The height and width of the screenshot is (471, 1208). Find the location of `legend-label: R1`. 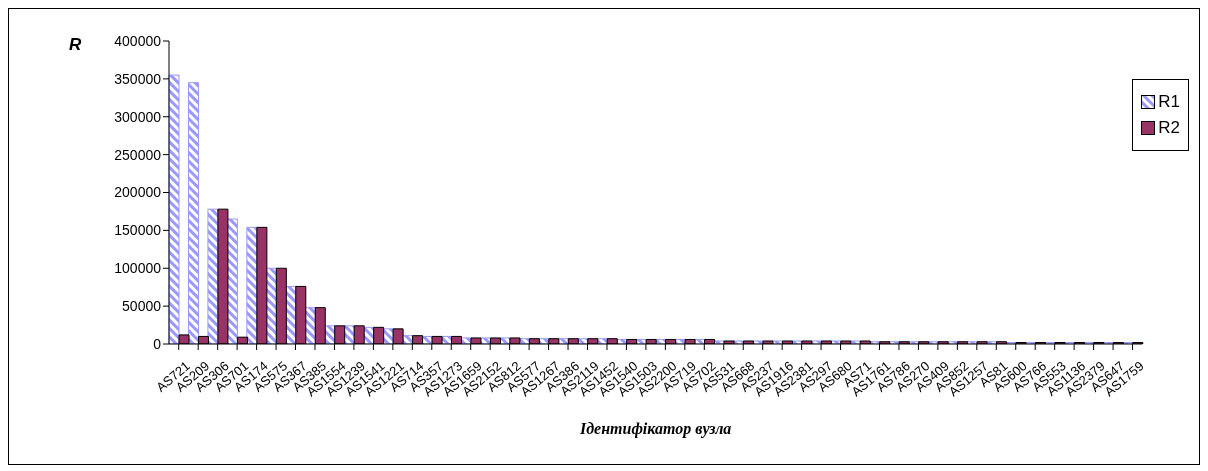

legend-label: R1 is located at coordinates (1169, 102).